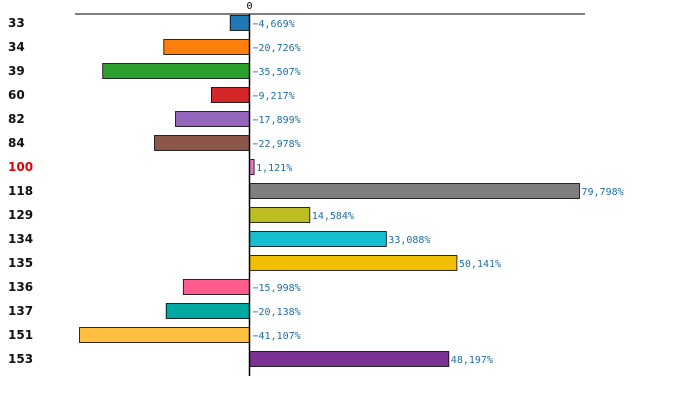 The width and height of the screenshot is (700, 405). What do you see at coordinates (20, 359) in the screenshot?
I see `category-label-153: 153` at bounding box center [20, 359].